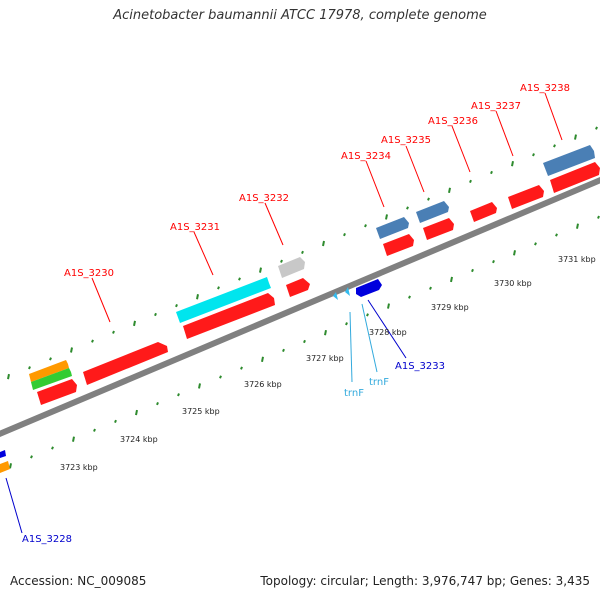  Describe the element at coordinates (420, 366) in the screenshot. I see `label-A1S_3233: A1S_3233` at that location.